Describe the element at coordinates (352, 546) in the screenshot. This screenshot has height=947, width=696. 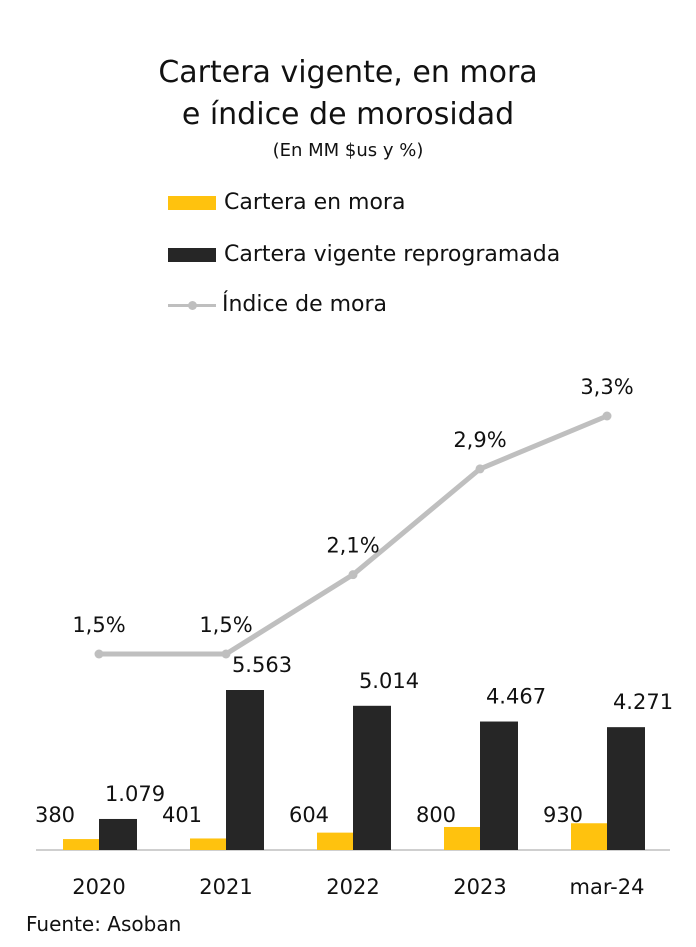
I see `data-label-indice-de-mora: 2,1%` at that location.